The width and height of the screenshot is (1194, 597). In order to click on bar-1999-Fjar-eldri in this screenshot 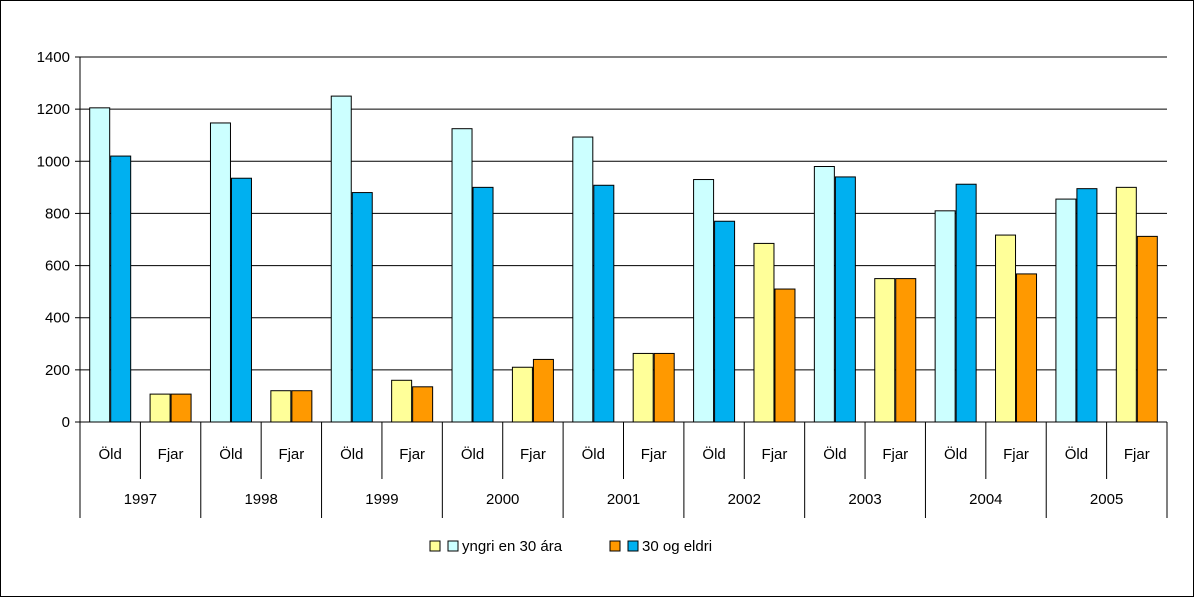, I will do `click(423, 404)`.